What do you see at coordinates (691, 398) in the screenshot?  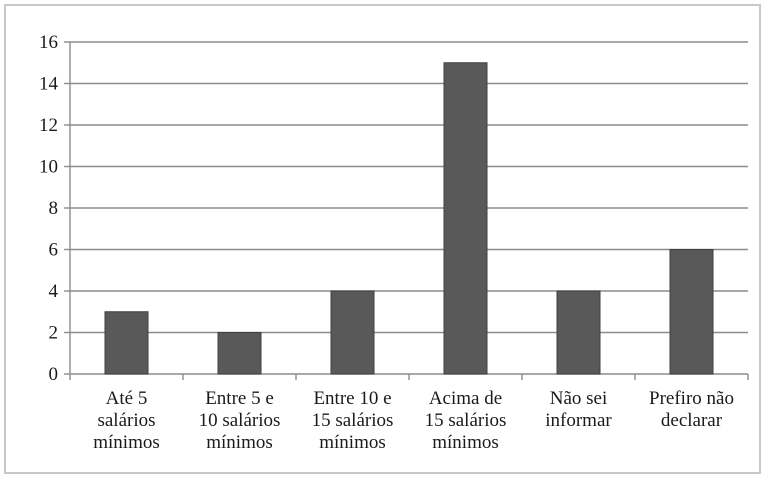 I see `x-category-label-line: Prefiro não` at bounding box center [691, 398].